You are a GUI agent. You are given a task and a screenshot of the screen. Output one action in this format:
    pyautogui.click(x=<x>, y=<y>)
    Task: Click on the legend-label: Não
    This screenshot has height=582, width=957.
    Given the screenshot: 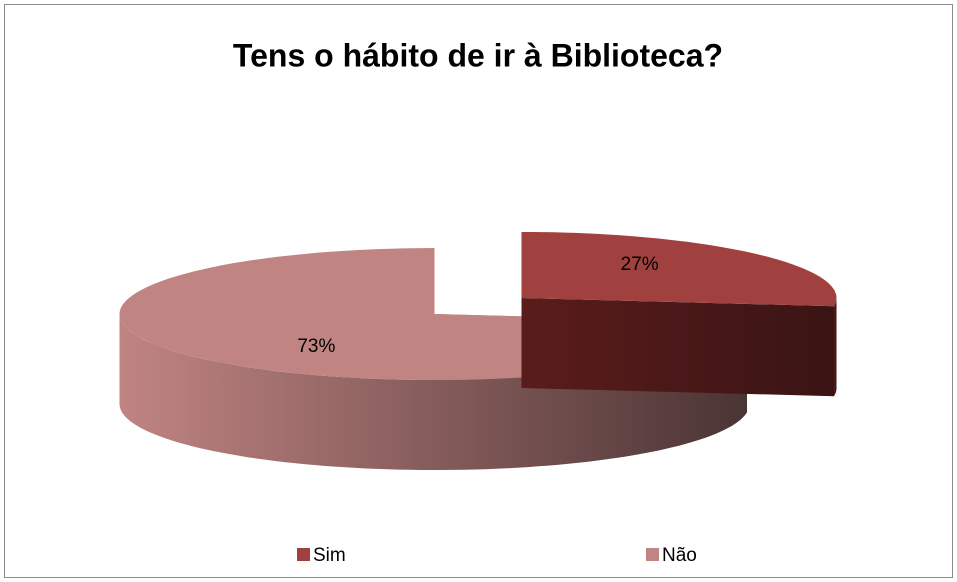 What is the action you would take?
    pyautogui.click(x=679, y=555)
    